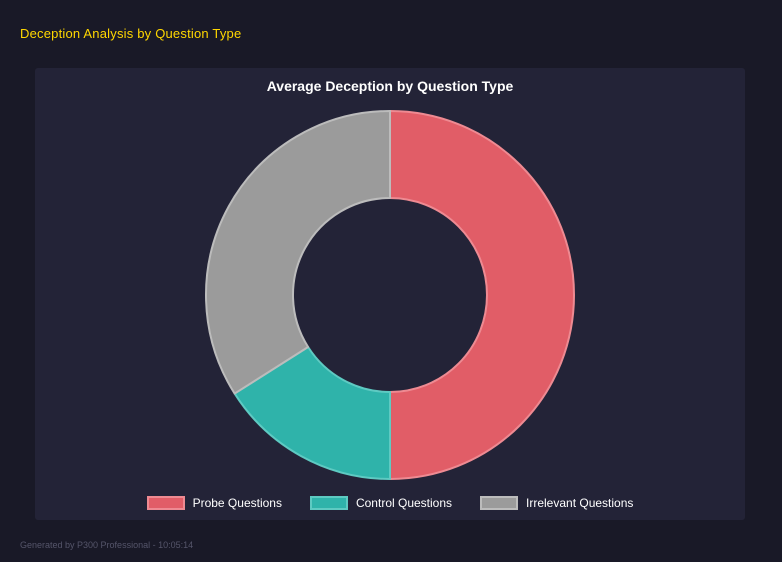 The width and height of the screenshot is (782, 562). Describe the element at coordinates (390, 86) in the screenshot. I see `chart-title: Average Deception by Question Type` at that location.